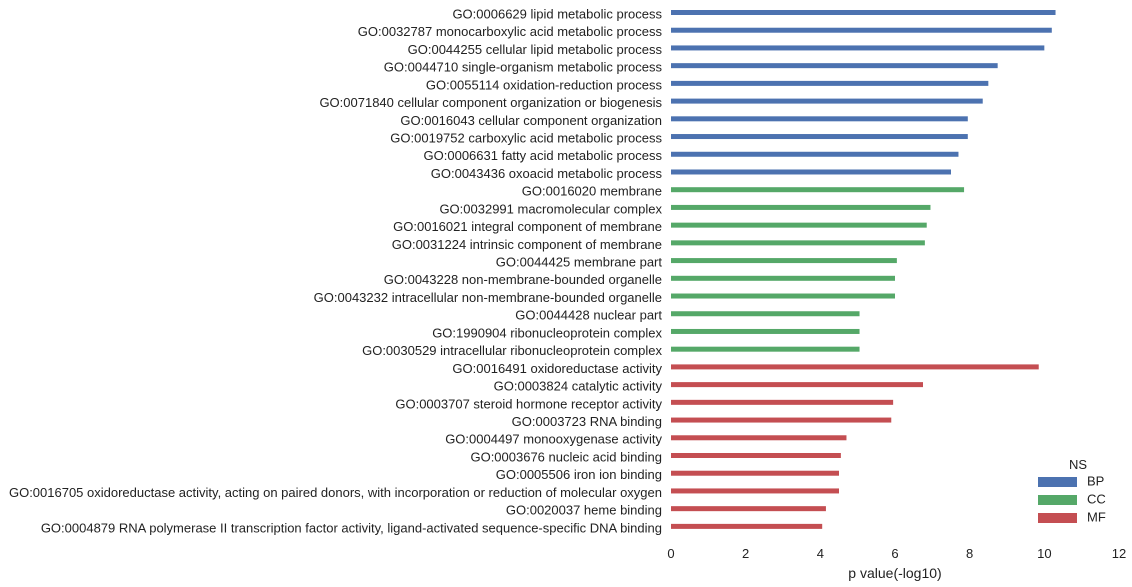 This screenshot has height=587, width=1132. Describe the element at coordinates (544, 84) in the screenshot. I see `category-label: GO:0055114 oxidation-reduction process` at that location.